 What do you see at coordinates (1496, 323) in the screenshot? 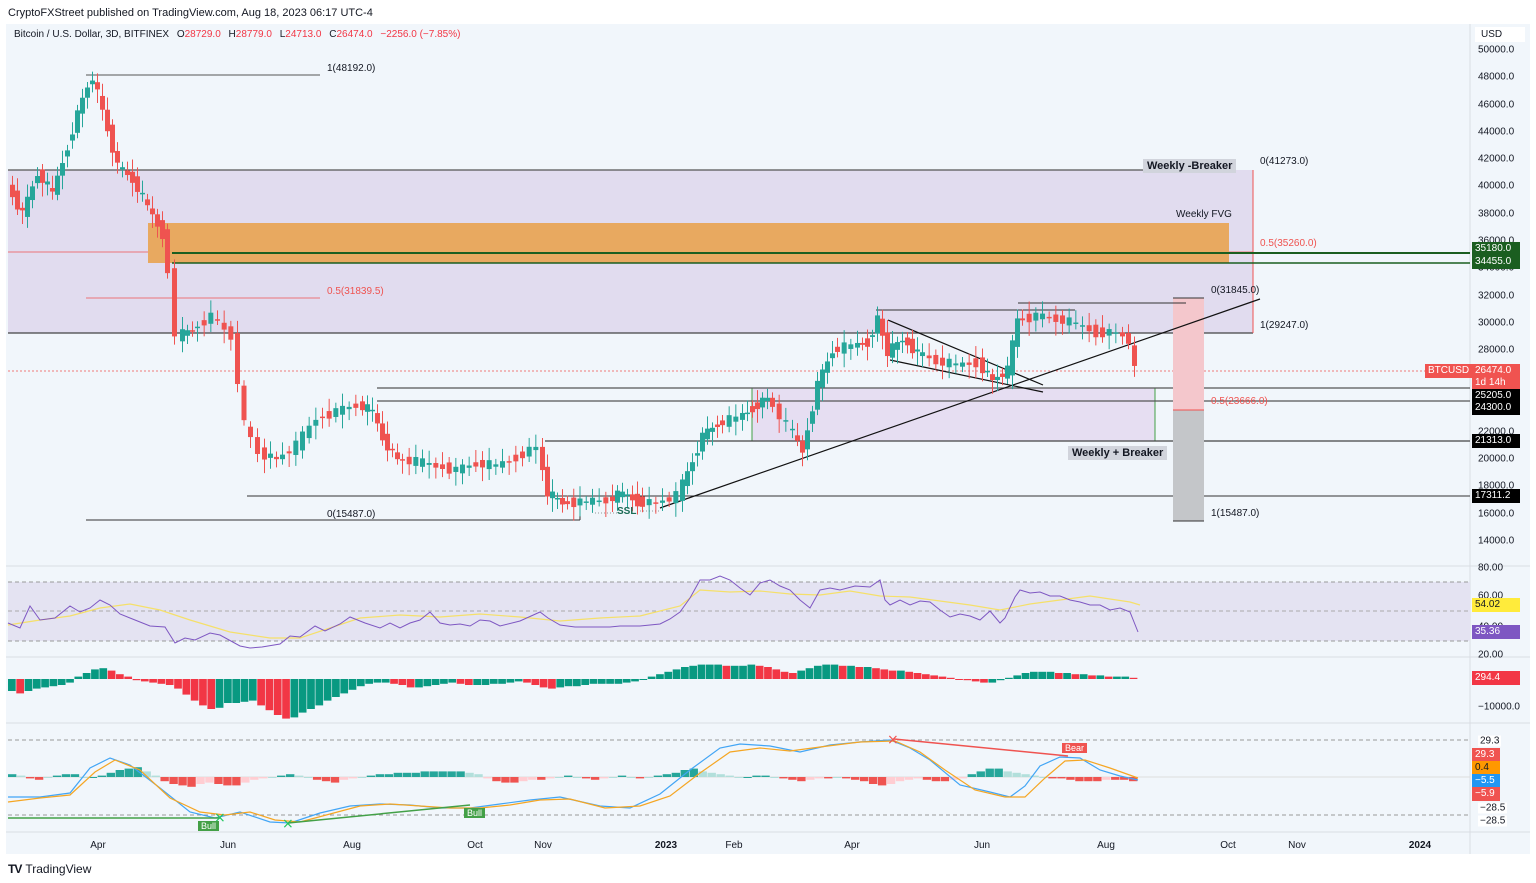
I see `price-tick: 30000.0` at bounding box center [1496, 323].